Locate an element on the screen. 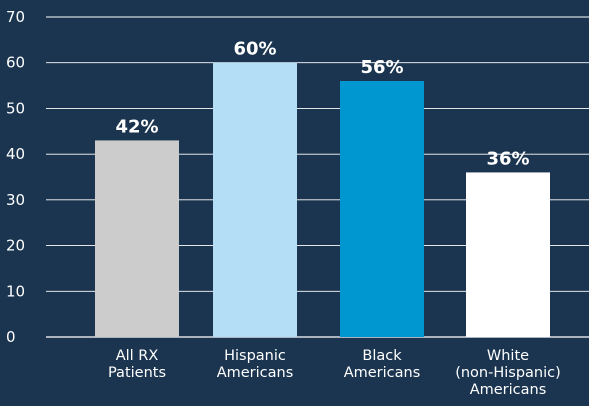 Image resolution: width=589 pixels, height=406 pixels. category-label: White is located at coordinates (508, 356).